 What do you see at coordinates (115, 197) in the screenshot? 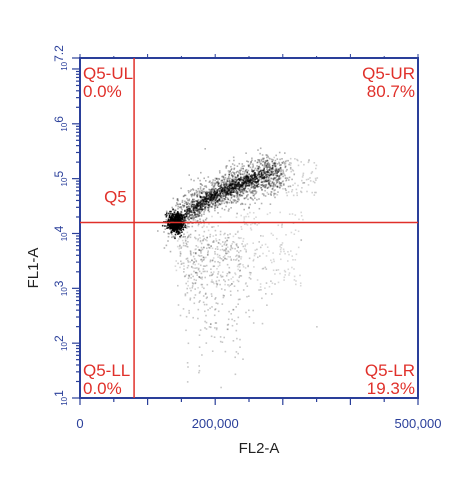
I see `gate-name-label: Q5` at bounding box center [115, 197].